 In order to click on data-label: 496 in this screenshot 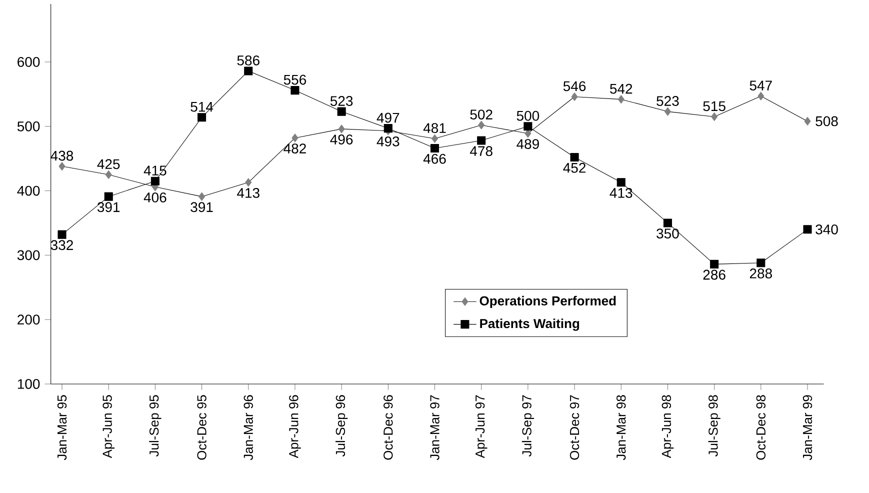, I will do `click(341, 139)`.